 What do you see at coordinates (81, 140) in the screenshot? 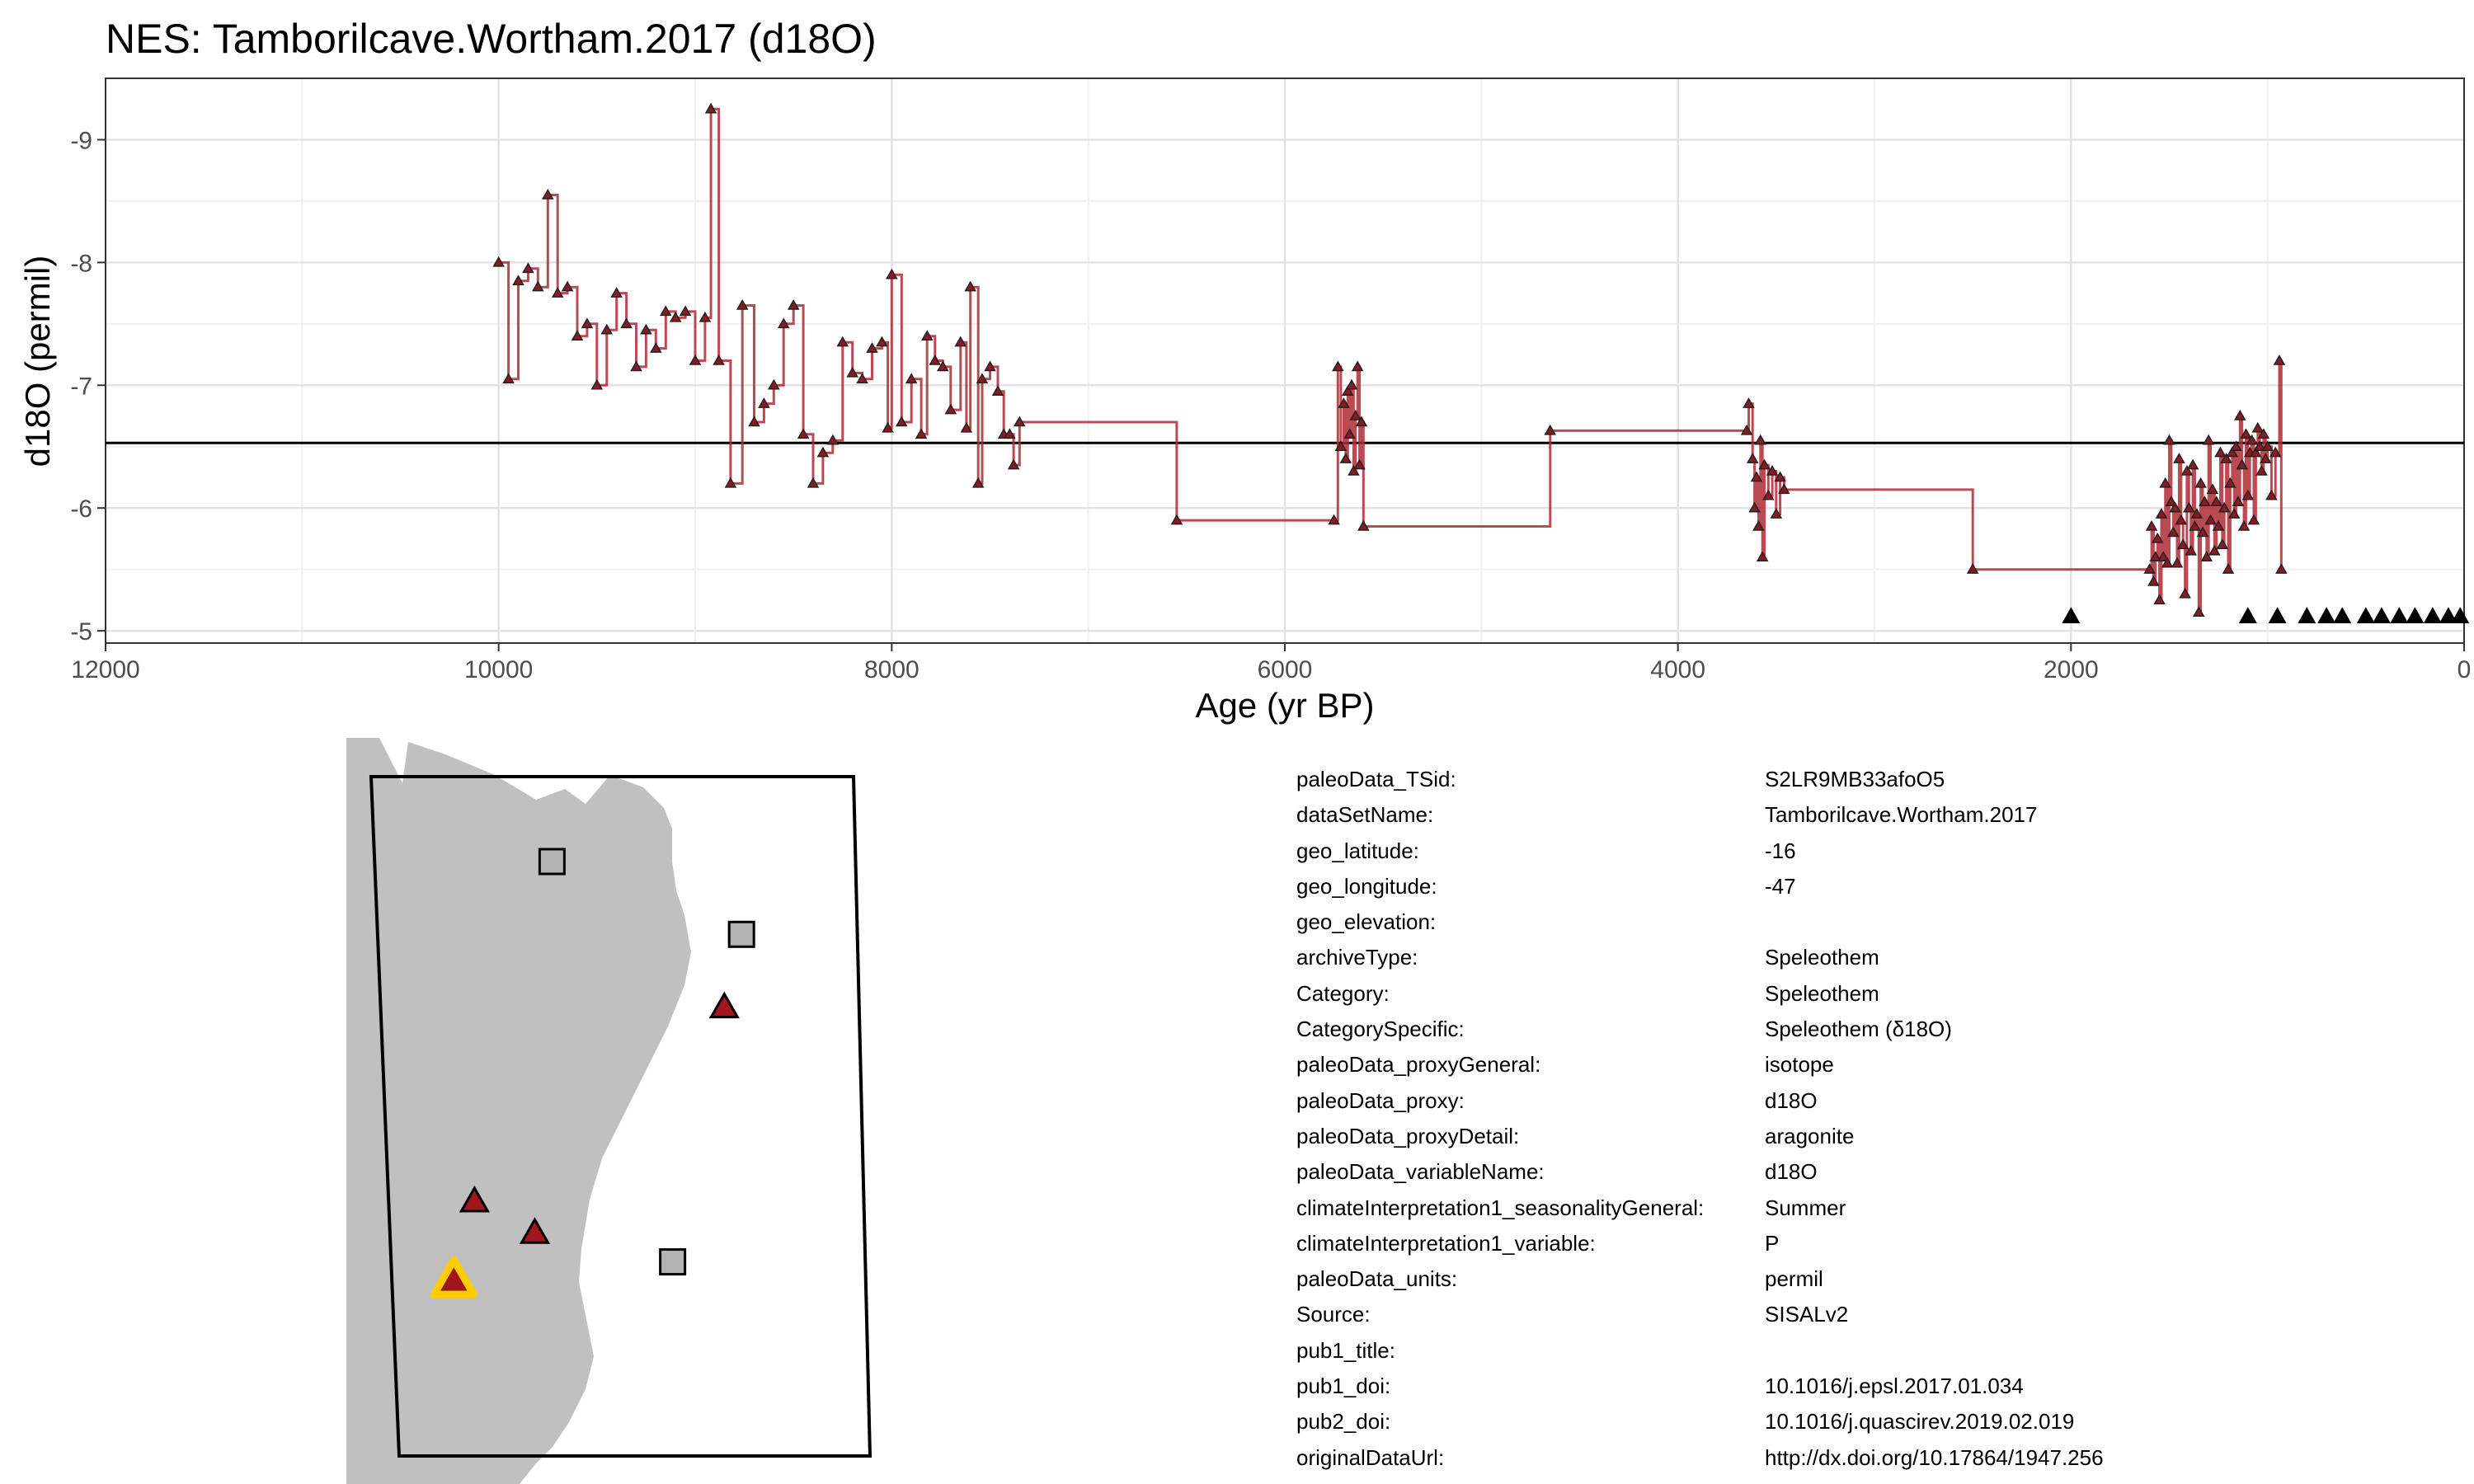
I see `y-tick-label: -9` at bounding box center [81, 140].